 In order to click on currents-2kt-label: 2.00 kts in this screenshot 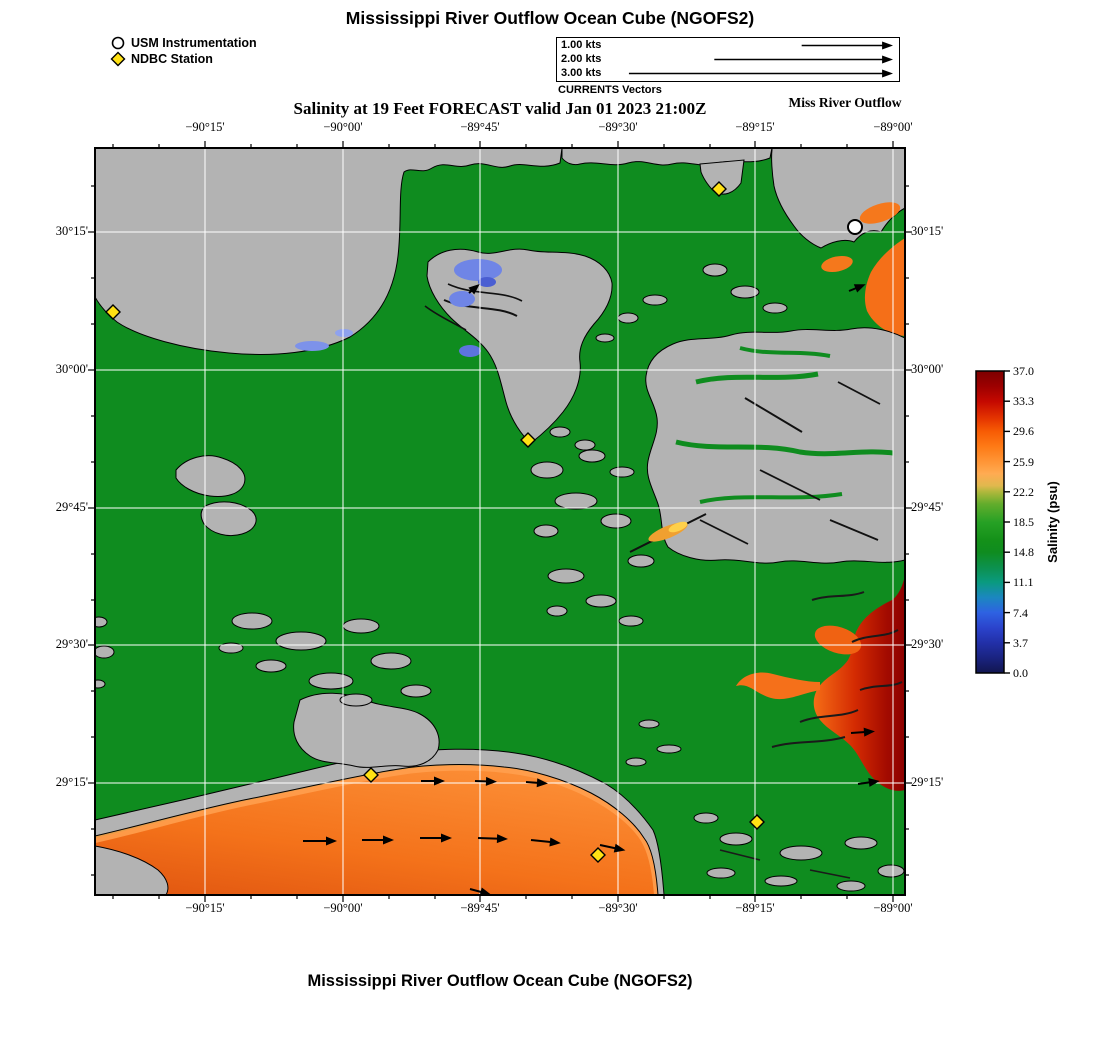, I will do `click(581, 59)`.